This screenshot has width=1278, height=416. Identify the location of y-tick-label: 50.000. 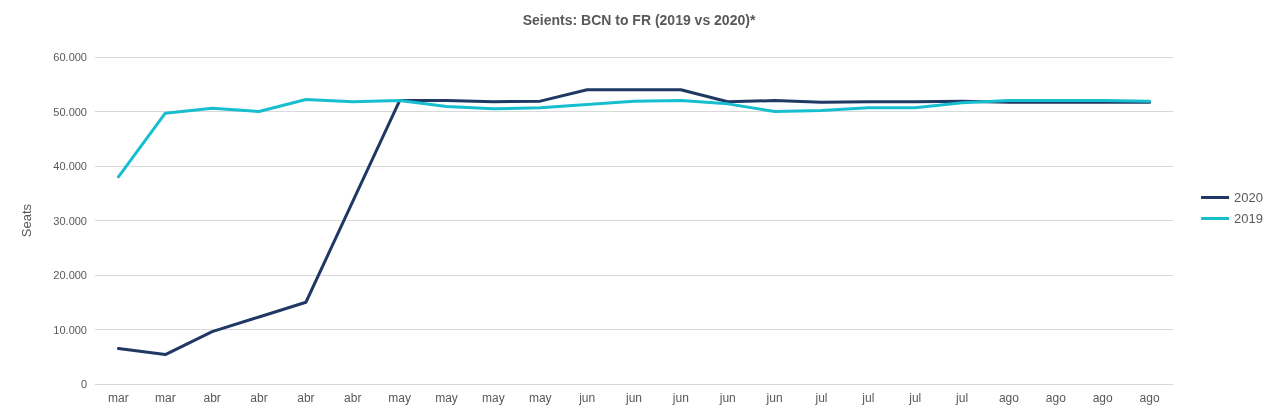
(70, 111).